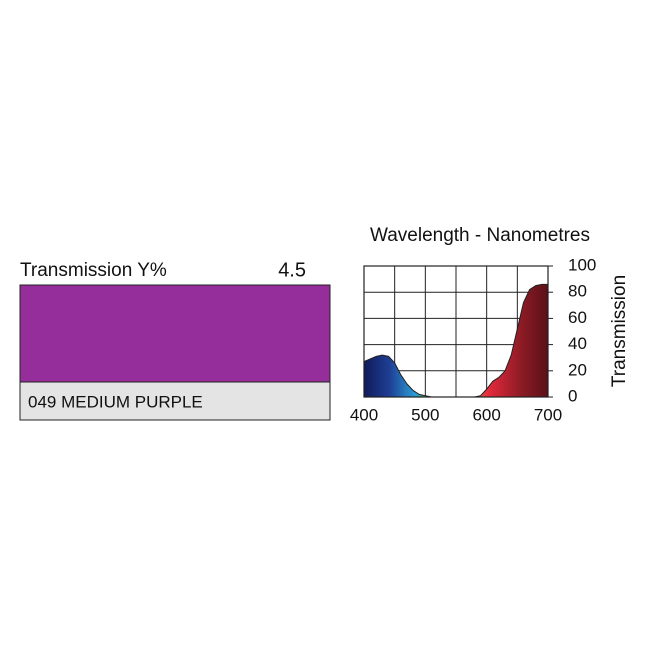  I want to click on y-tick-label: 0, so click(572, 395).